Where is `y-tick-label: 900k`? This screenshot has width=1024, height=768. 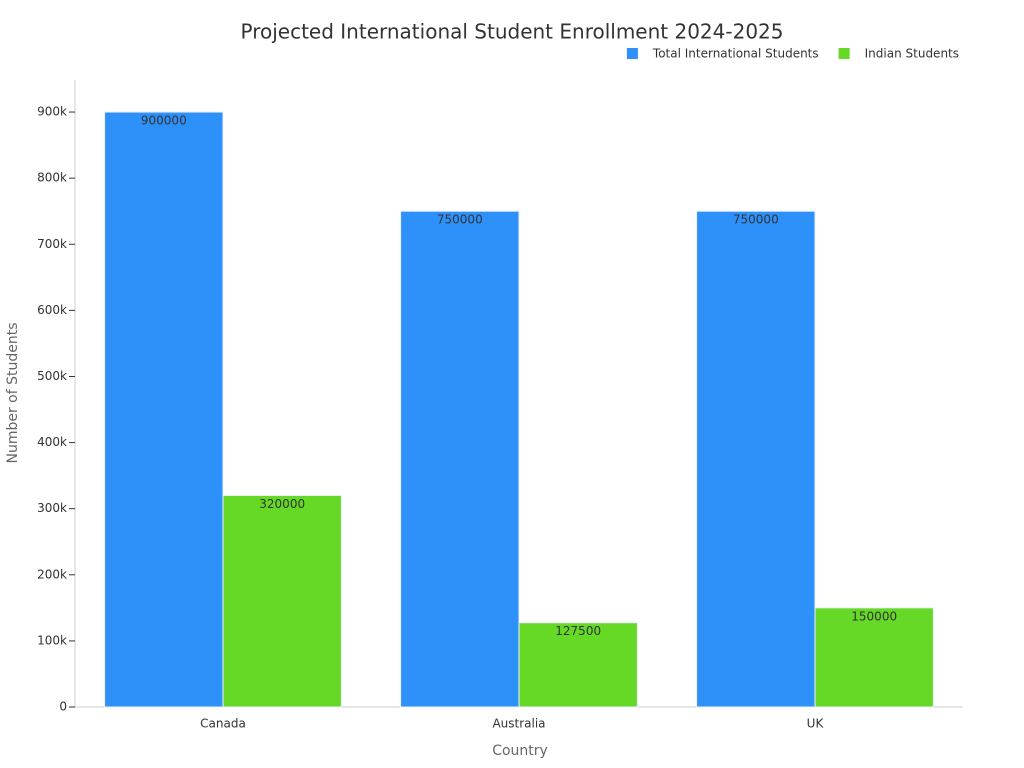 y-tick-label: 900k is located at coordinates (52, 112).